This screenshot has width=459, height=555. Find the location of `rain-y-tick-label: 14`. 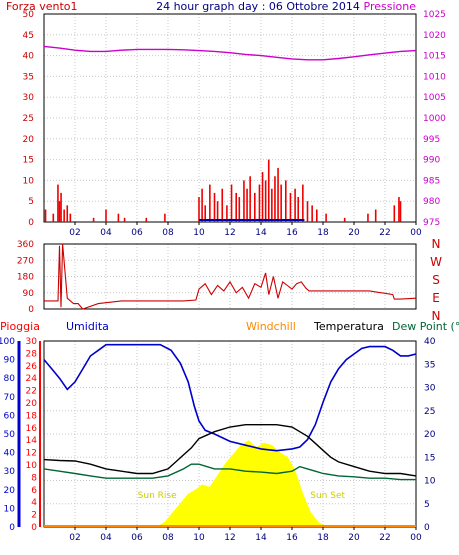

rain-y-tick-label: 14 is located at coordinates (32, 441).